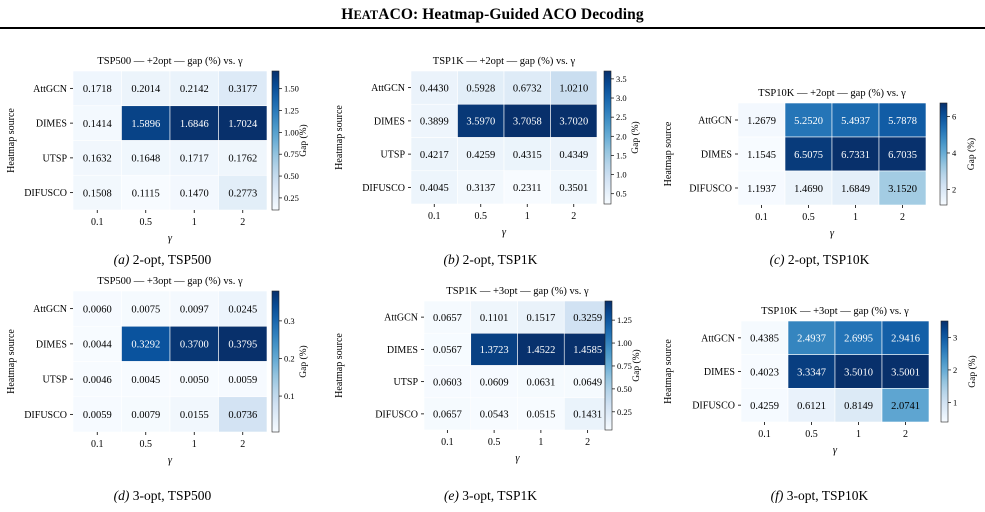 The image size is (985, 512). Describe the element at coordinates (624, 389) in the screenshot. I see `colorbar-tick-label: 0.50` at that location.